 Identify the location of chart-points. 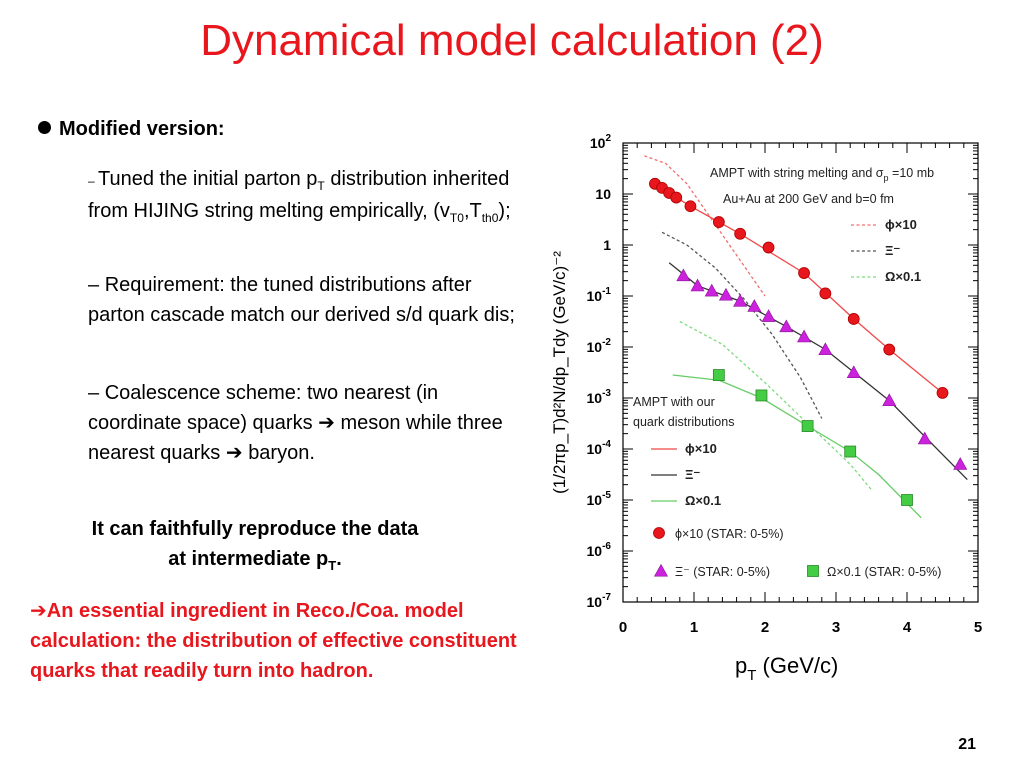
(808, 341).